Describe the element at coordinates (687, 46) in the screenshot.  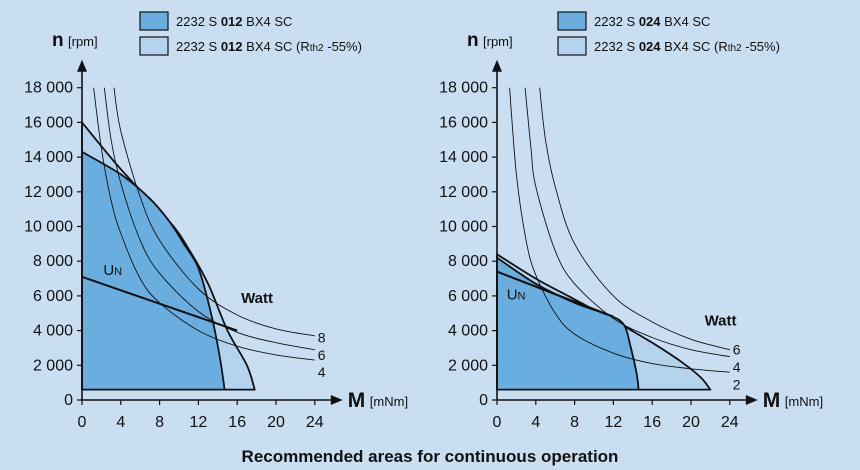
I see `legend-entry: 2232 S 024 BX4 SC (Rth2 -55%)` at that location.